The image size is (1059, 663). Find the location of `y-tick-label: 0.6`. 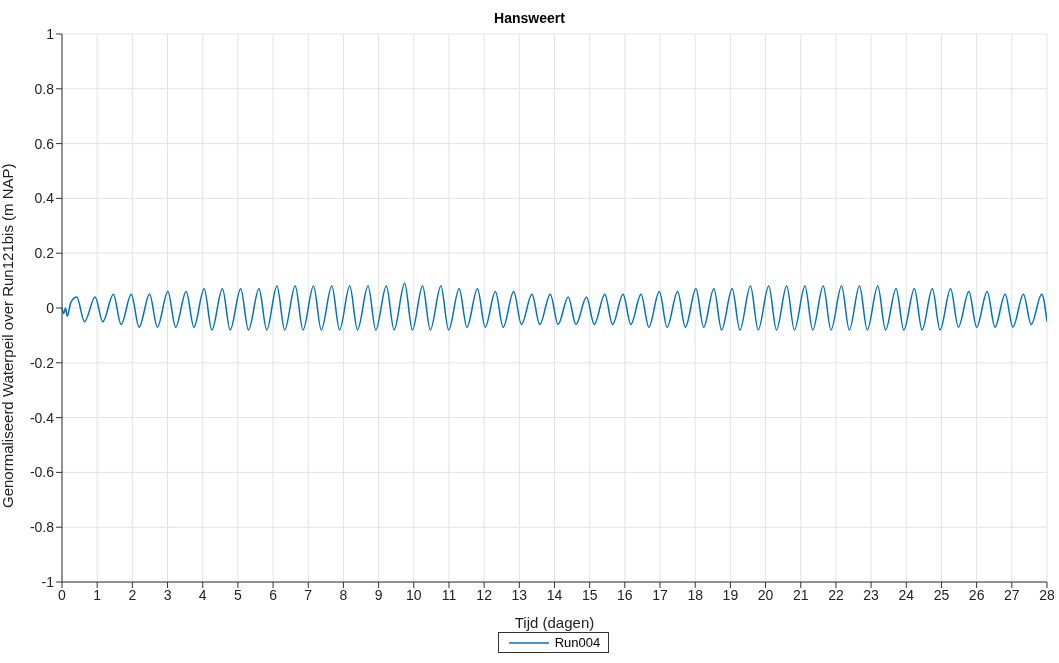

y-tick-label: 0.6 is located at coordinates (44, 143).